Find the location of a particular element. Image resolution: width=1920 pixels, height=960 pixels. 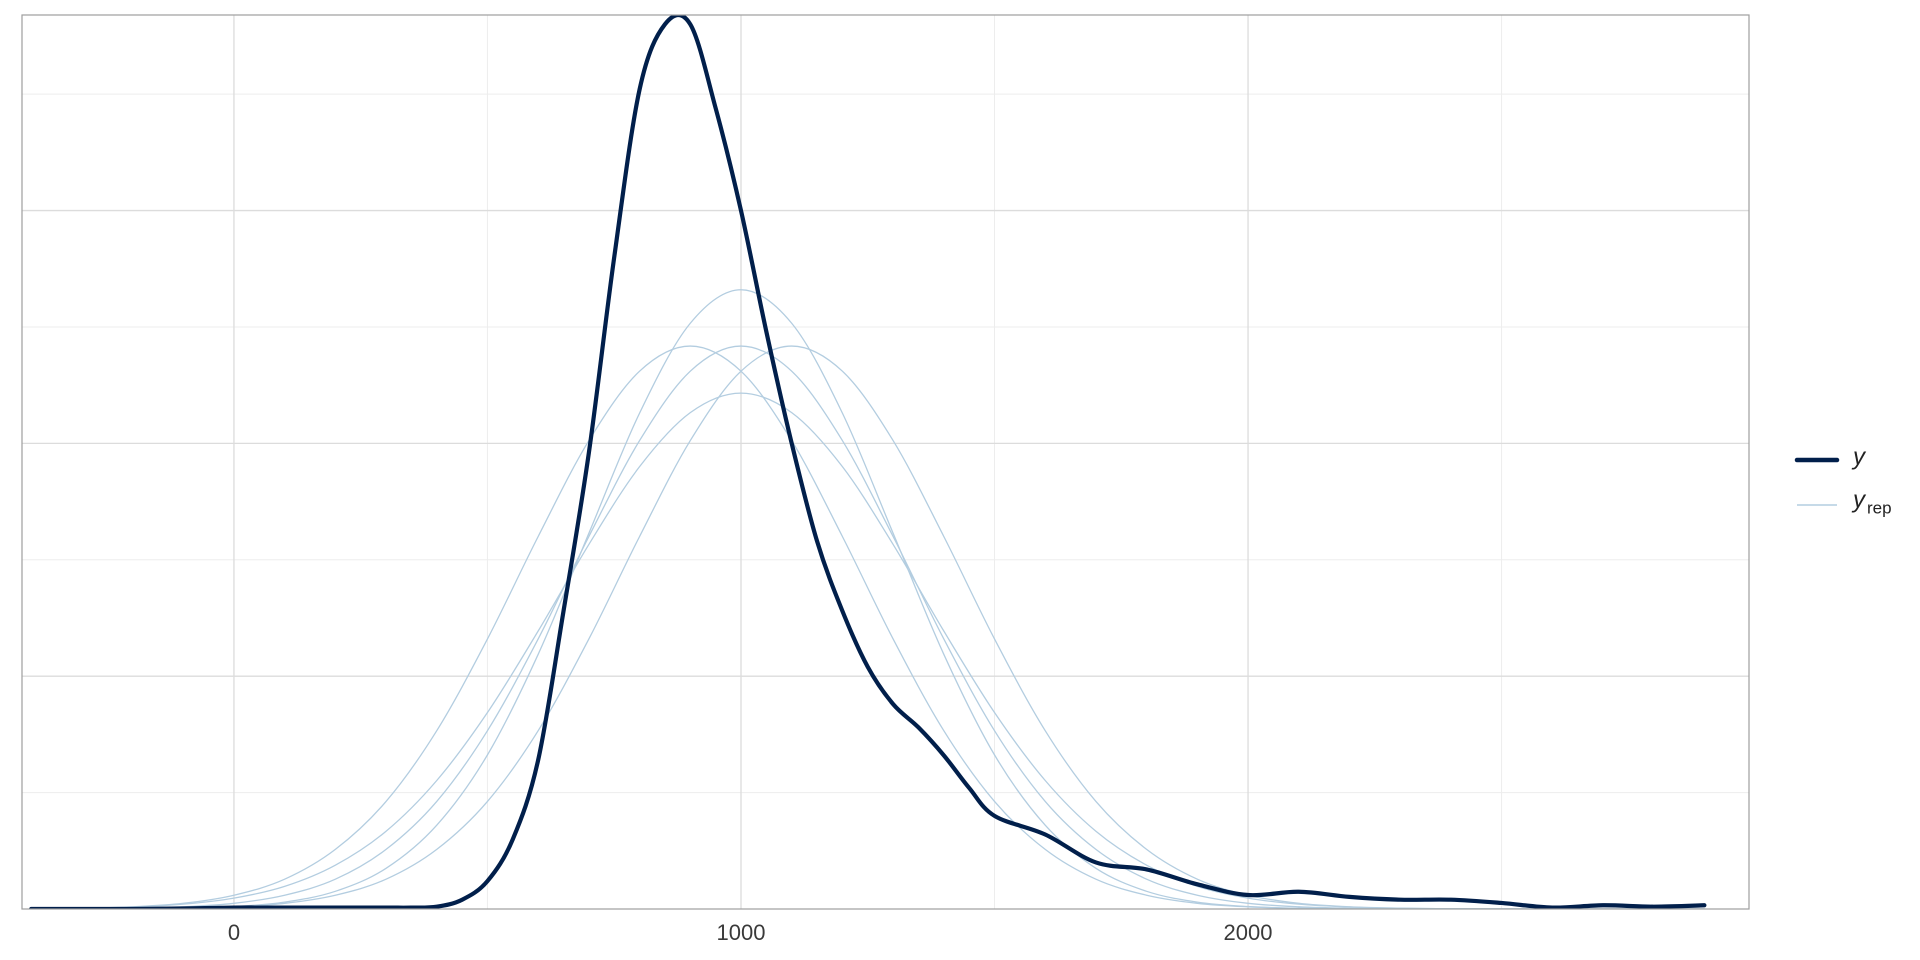

legend-label-subscript: rep is located at coordinates (1879, 507).